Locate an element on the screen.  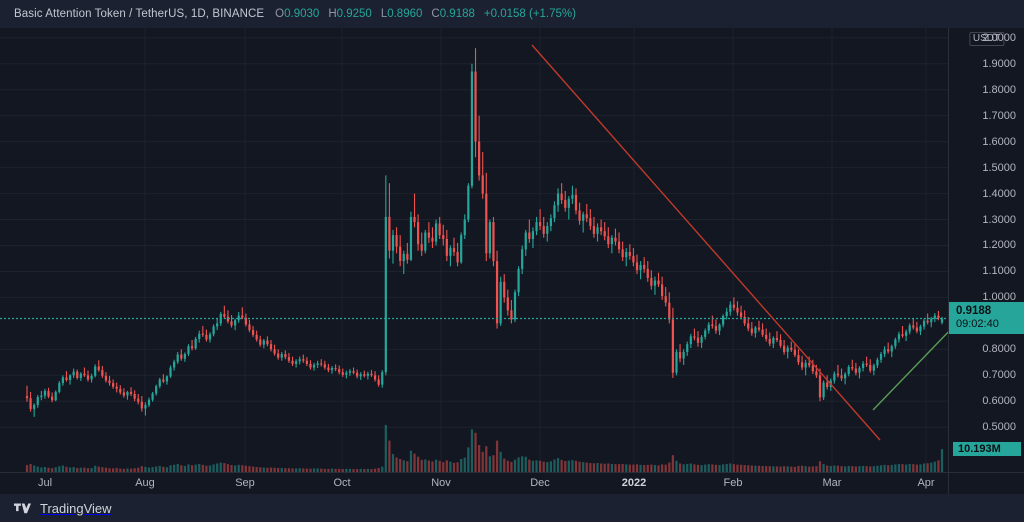
countdown-timer: 09:02:40 is located at coordinates (977, 324).